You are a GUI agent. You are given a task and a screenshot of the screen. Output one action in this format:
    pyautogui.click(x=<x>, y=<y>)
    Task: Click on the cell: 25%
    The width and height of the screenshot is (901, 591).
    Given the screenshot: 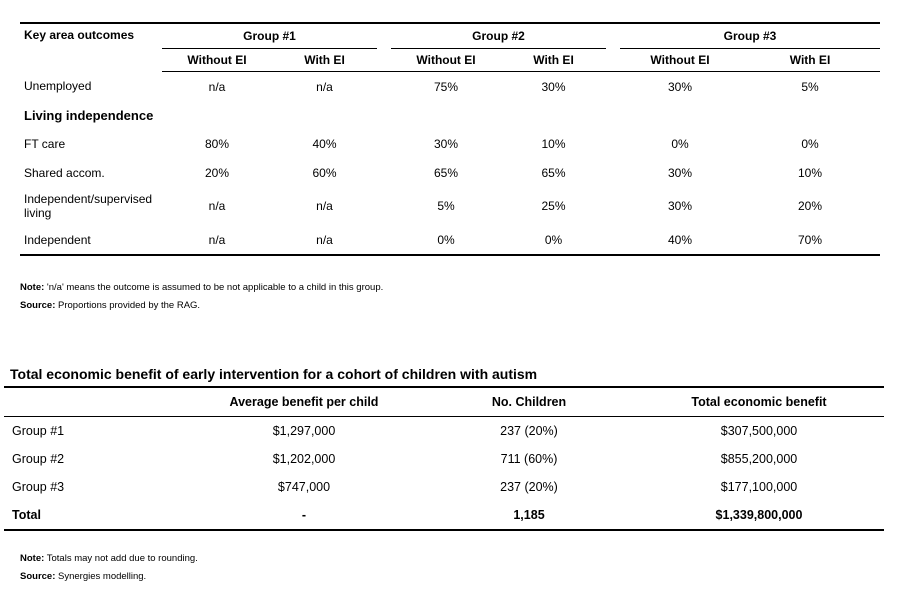 What is the action you would take?
    pyautogui.click(x=553, y=206)
    